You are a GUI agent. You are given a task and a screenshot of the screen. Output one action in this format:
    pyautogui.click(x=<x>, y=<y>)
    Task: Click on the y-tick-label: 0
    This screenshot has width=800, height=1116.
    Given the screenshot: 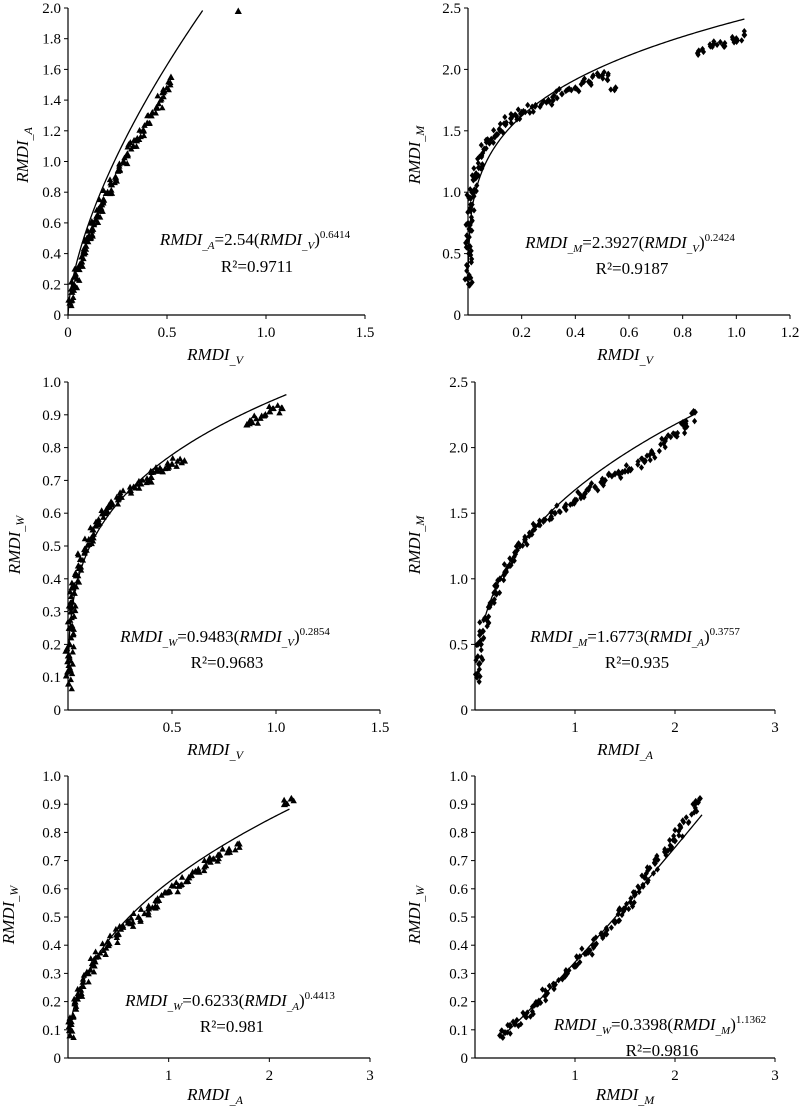 What is the action you would take?
    pyautogui.click(x=465, y=1059)
    